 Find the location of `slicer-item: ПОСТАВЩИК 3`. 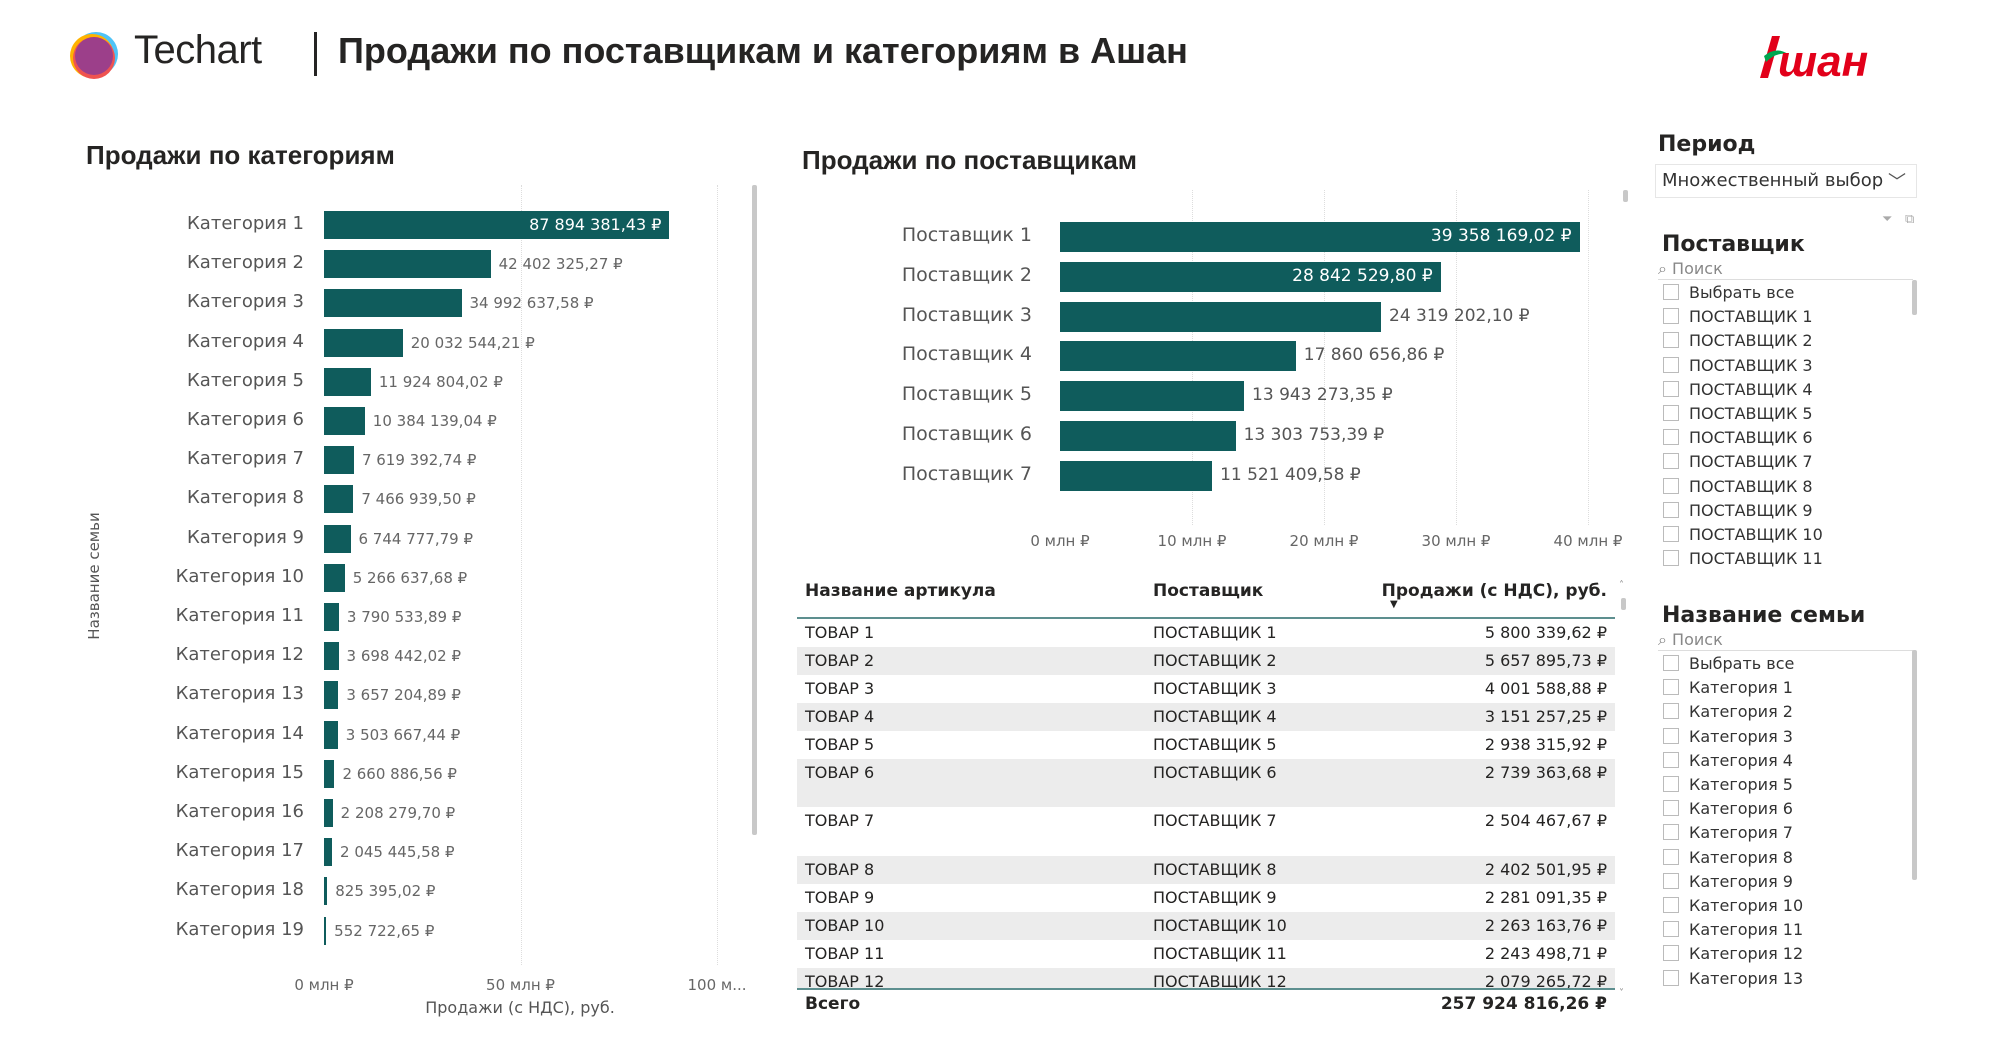

slicer-item: ПОСТАВЩИК 3 is located at coordinates (1738, 365).